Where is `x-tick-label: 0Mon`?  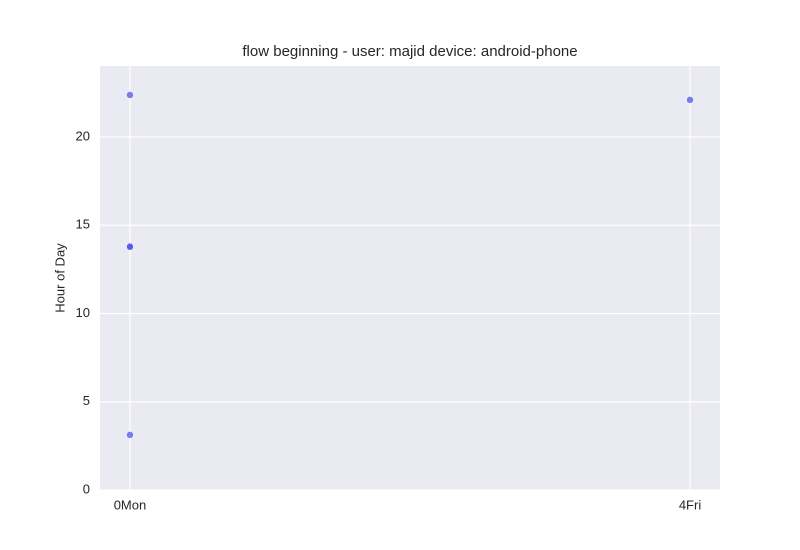 x-tick-label: 0Mon is located at coordinates (130, 504).